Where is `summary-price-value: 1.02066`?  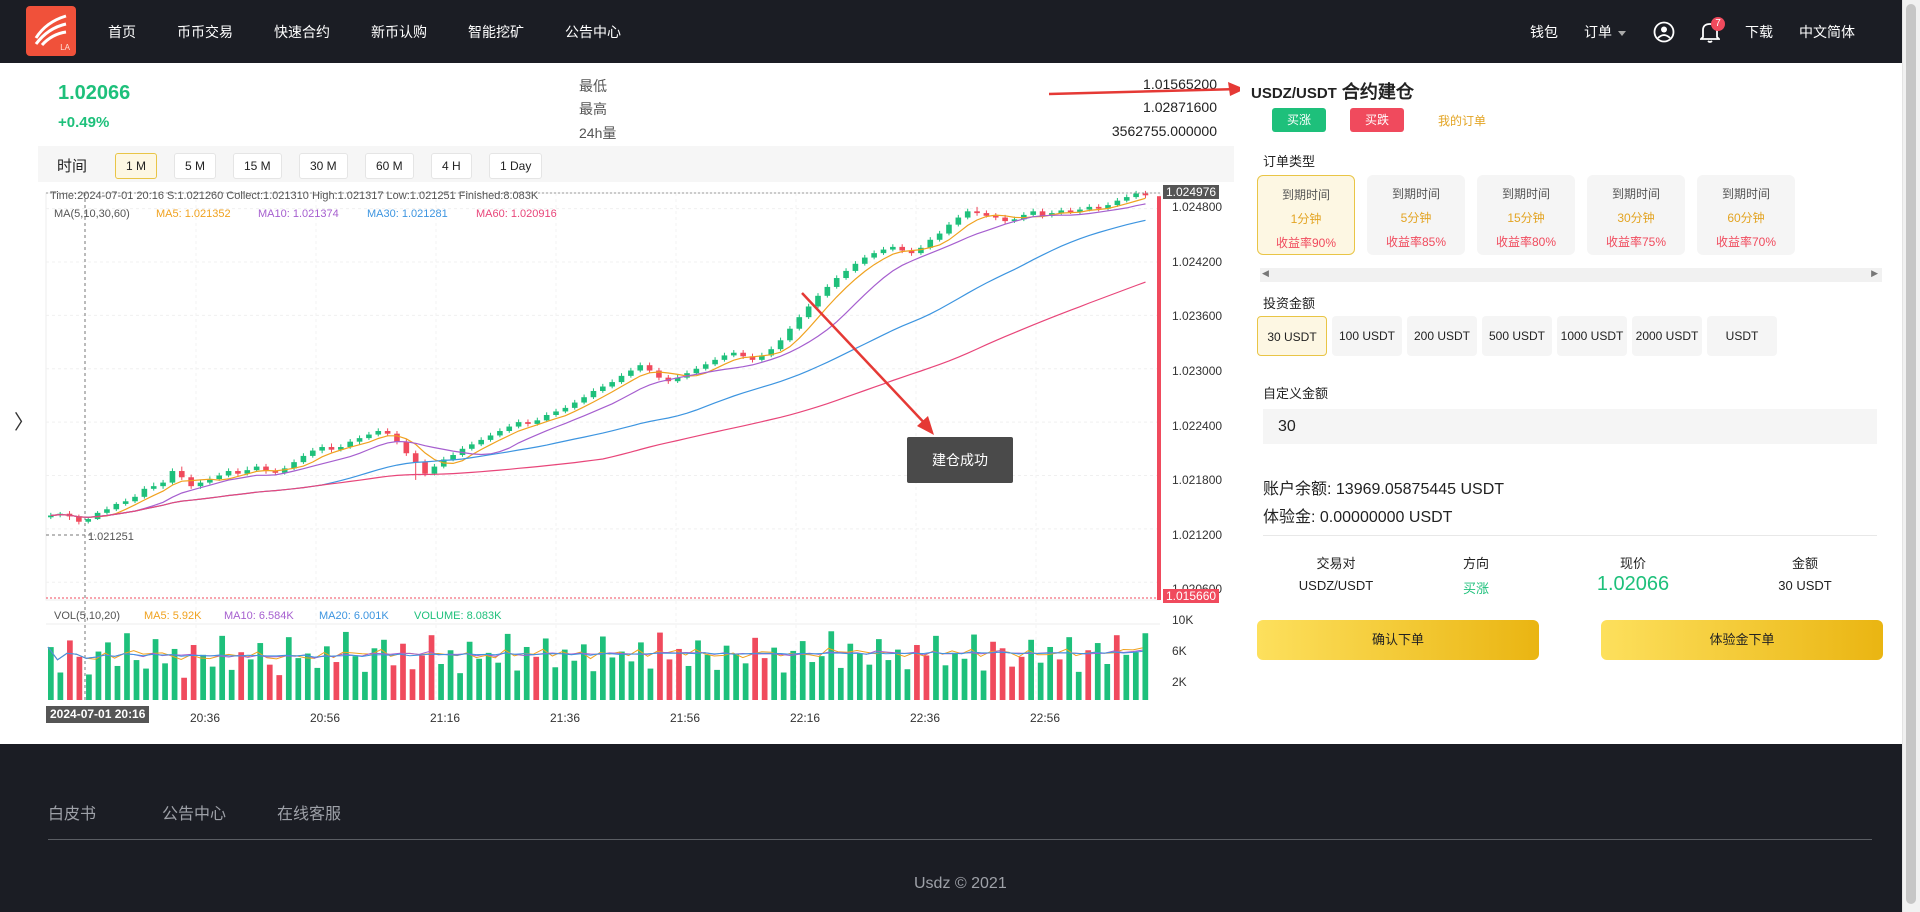 summary-price-value: 1.02066 is located at coordinates (1633, 584).